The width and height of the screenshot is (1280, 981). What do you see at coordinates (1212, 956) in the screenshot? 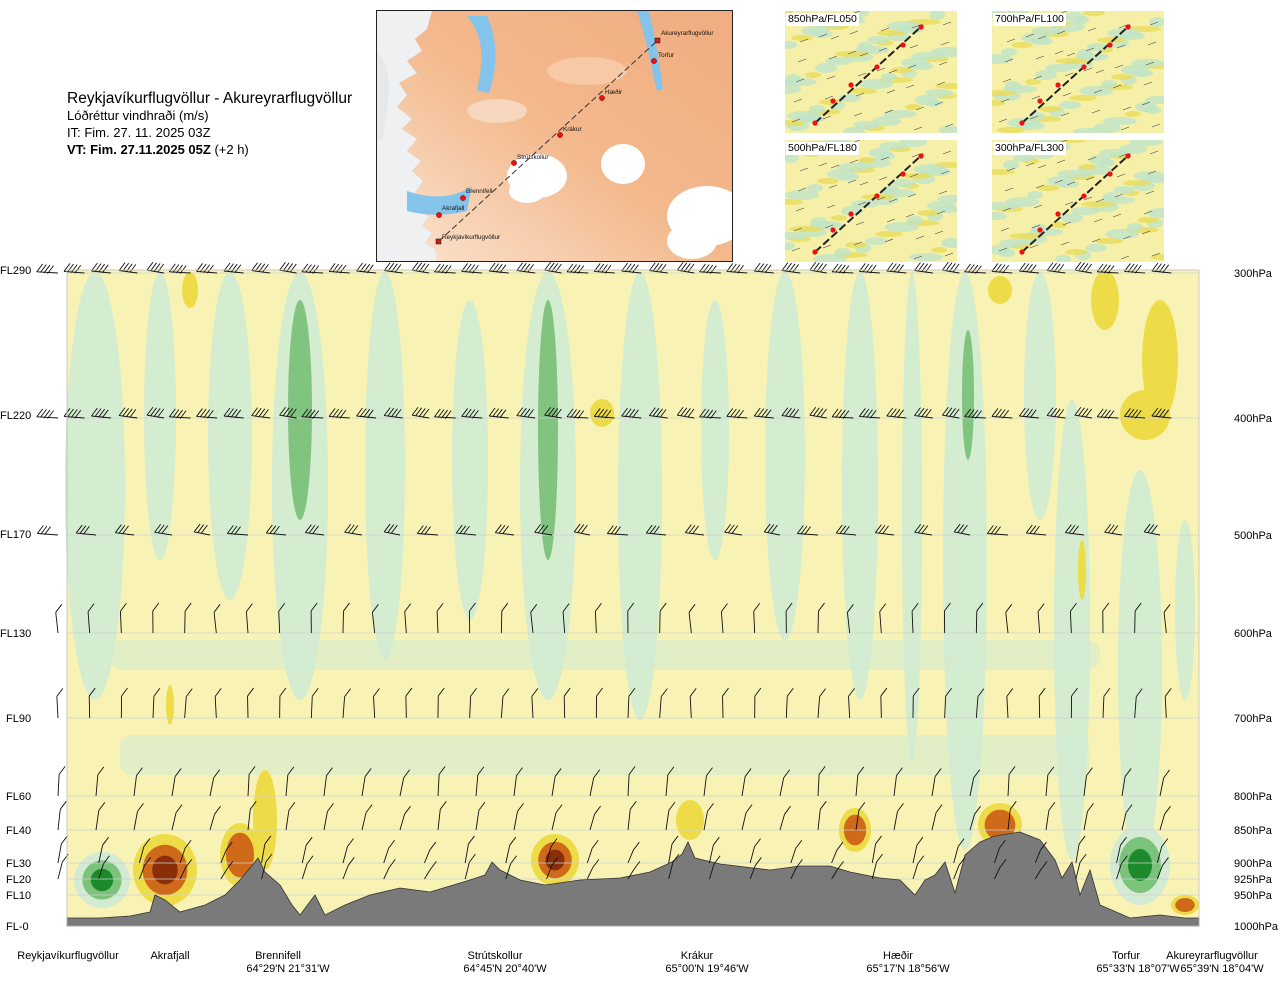
I see `location-name: Akureyrarflugvöllur` at bounding box center [1212, 956].